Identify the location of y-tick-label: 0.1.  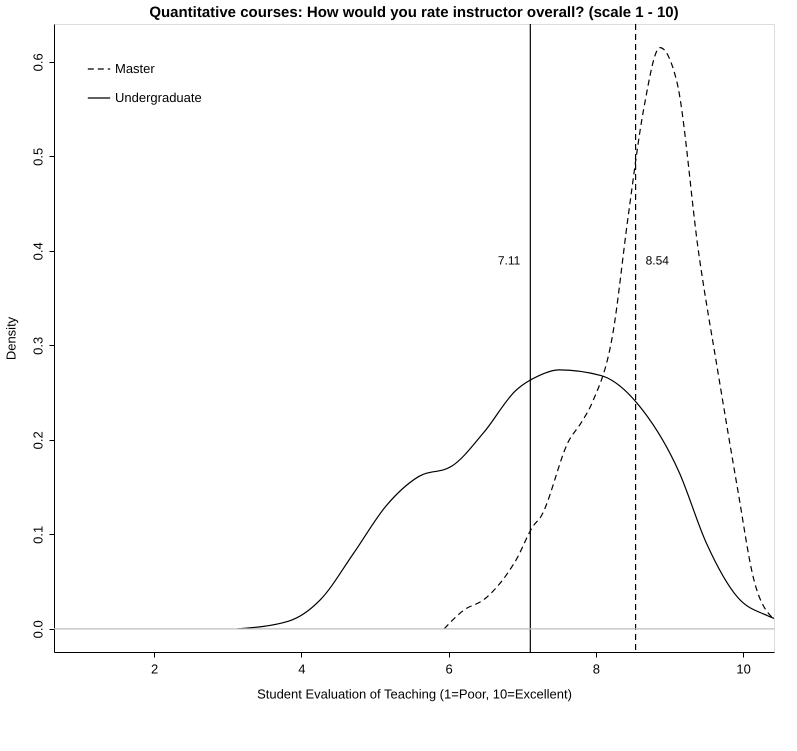
(38, 535).